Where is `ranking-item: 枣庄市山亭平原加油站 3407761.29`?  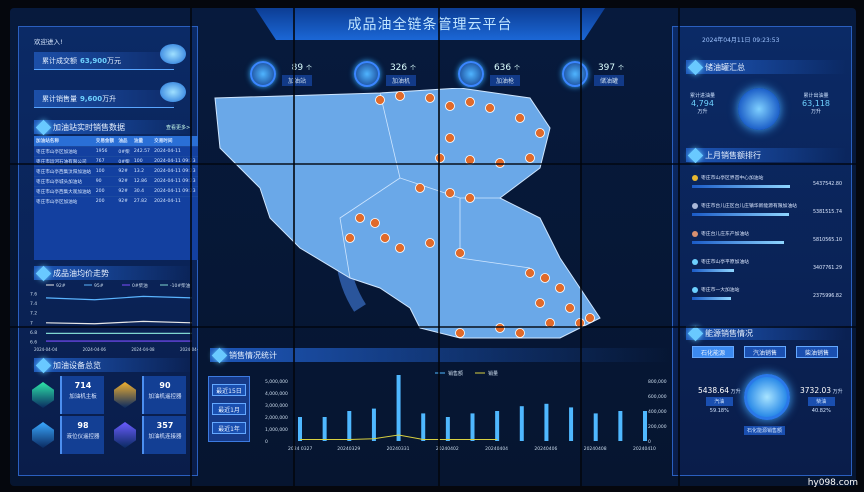
ranking-item: 枣庄市山亭平原加油站 3407761.29 is located at coordinates (767, 265).